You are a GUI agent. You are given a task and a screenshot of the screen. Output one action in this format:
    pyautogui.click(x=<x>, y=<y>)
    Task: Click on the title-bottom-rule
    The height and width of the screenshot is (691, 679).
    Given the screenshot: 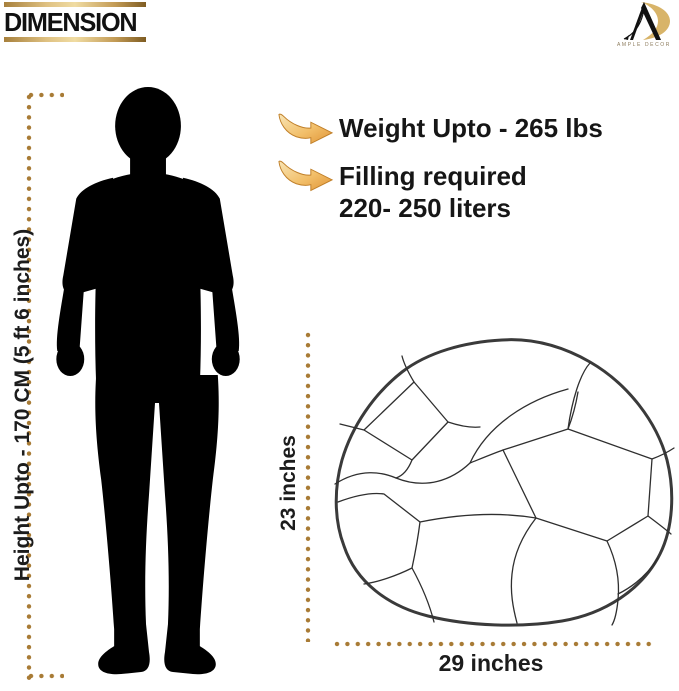 What is the action you would take?
    pyautogui.click(x=75, y=39)
    